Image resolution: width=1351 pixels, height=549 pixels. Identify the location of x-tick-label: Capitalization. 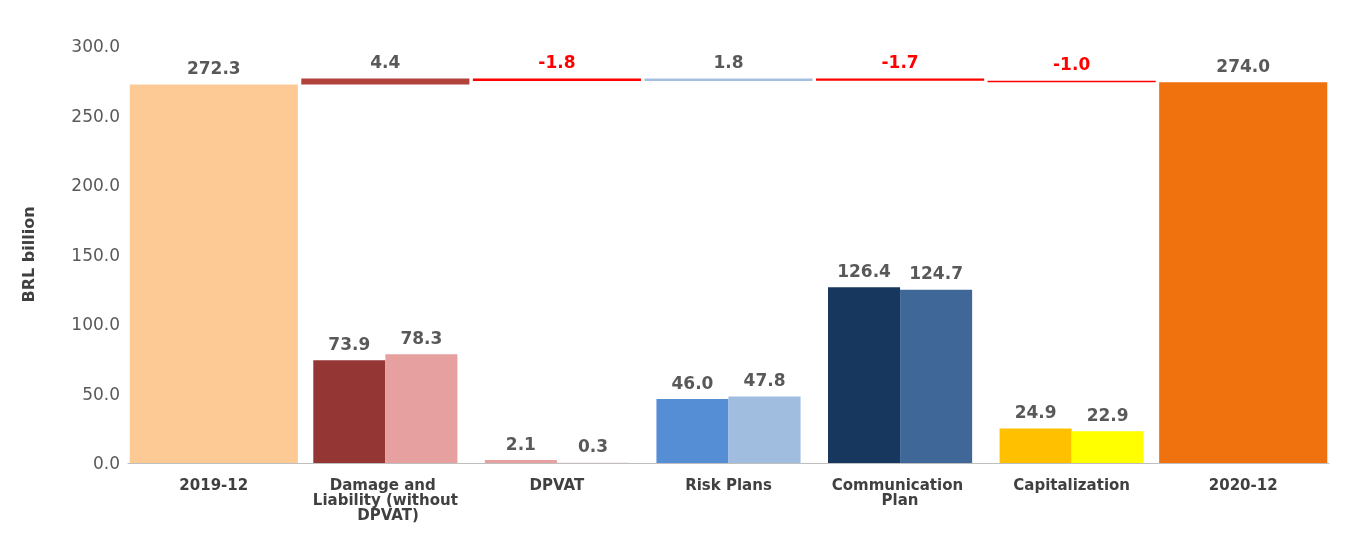
(1072, 484).